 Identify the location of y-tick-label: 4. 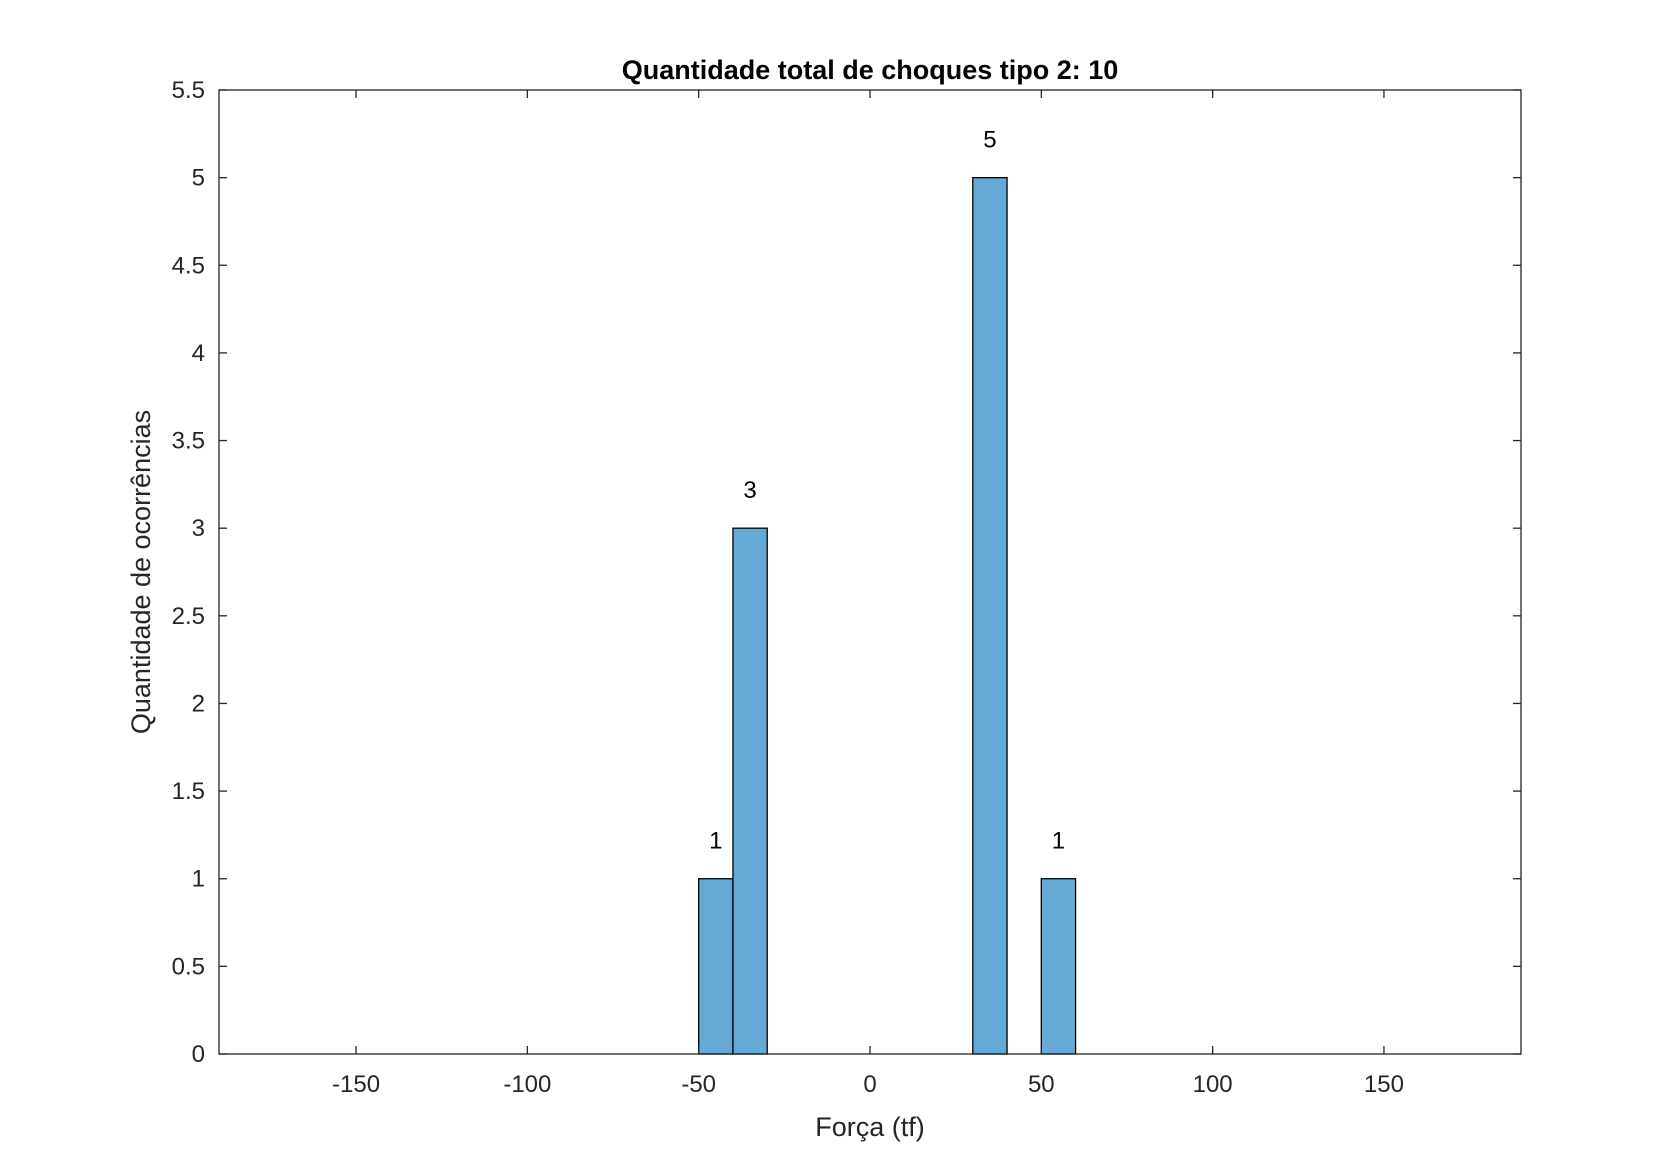
(198, 353).